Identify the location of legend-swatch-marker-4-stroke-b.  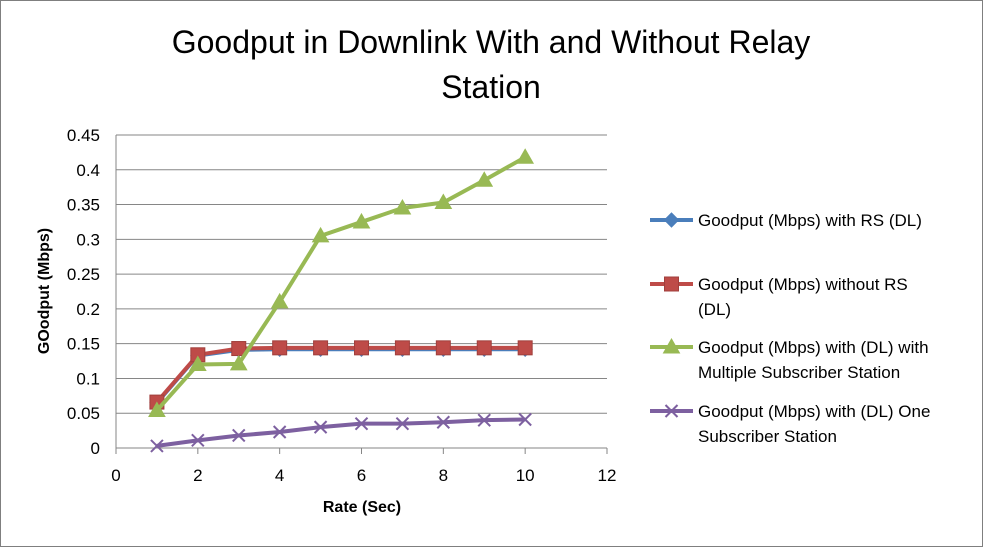
(671, 411).